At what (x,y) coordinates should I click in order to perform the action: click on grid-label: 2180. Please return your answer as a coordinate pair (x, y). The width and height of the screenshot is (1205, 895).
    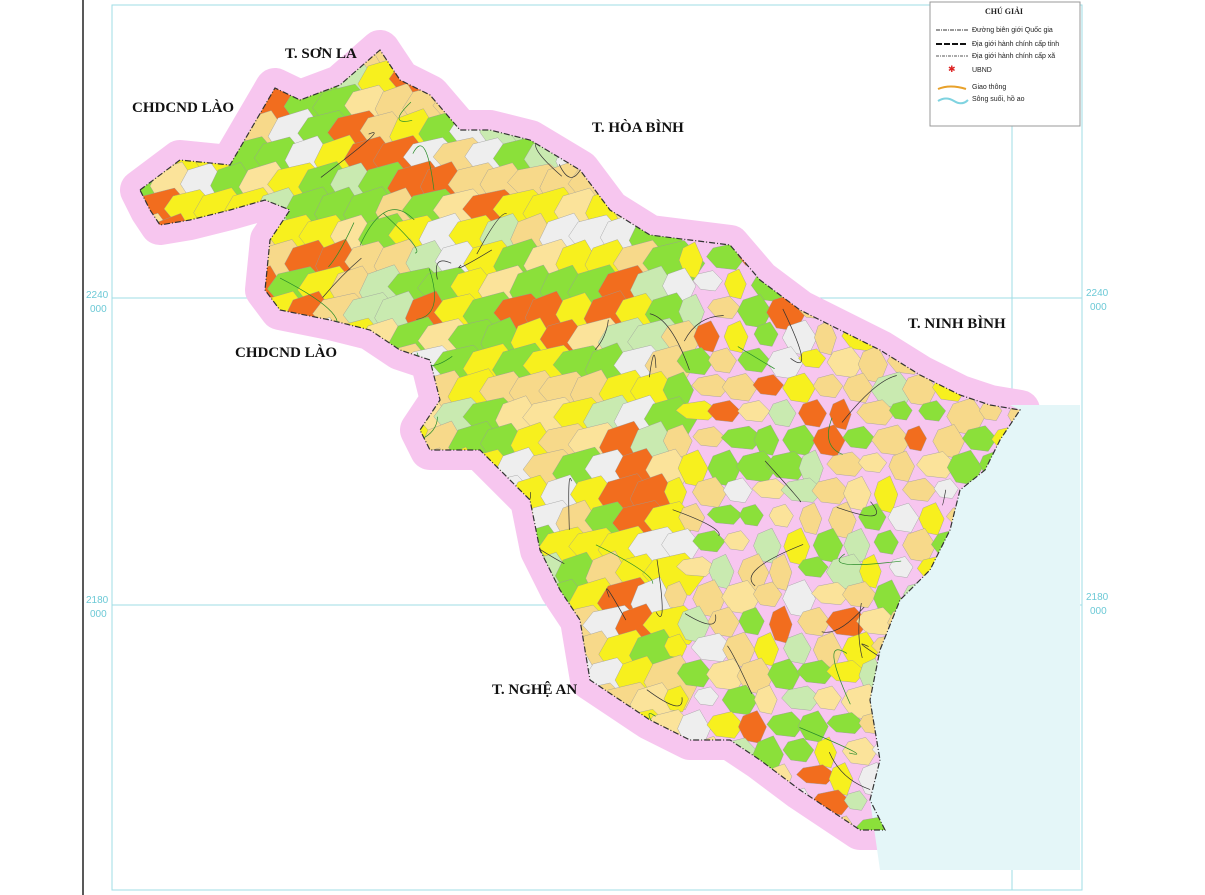
    Looking at the image, I should click on (97, 600).